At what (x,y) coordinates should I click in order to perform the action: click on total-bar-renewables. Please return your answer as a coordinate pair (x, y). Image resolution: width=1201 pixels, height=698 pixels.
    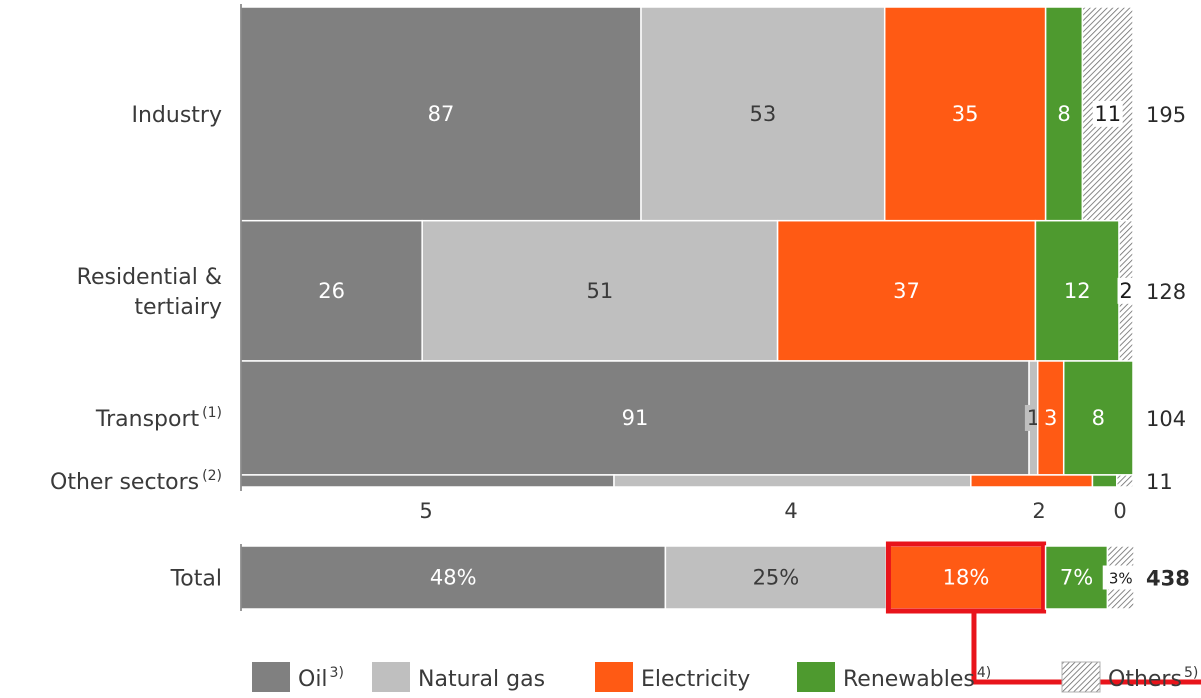
    Looking at the image, I should click on (1076, 577).